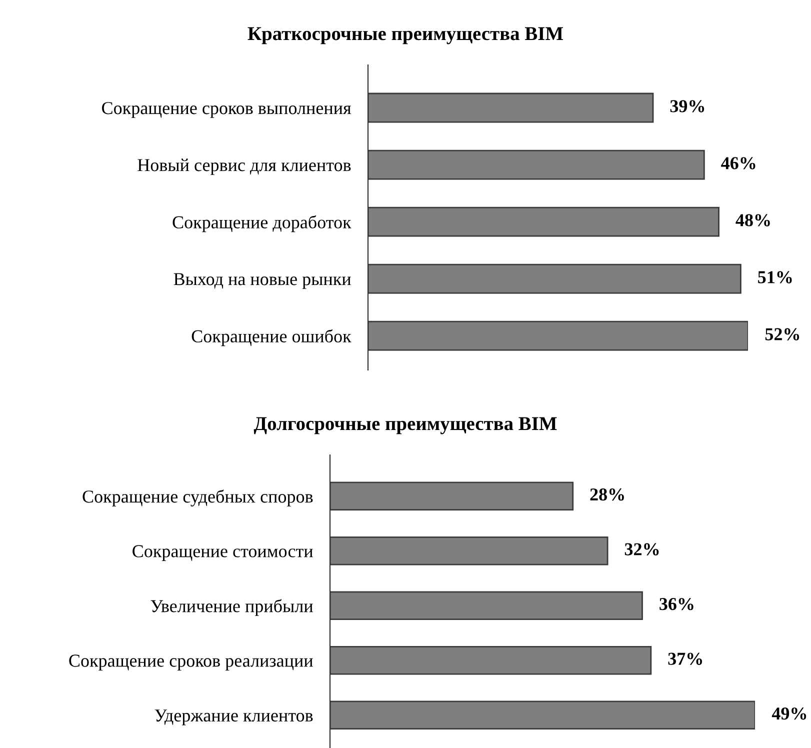  I want to click on data-label: 49%, so click(789, 713).